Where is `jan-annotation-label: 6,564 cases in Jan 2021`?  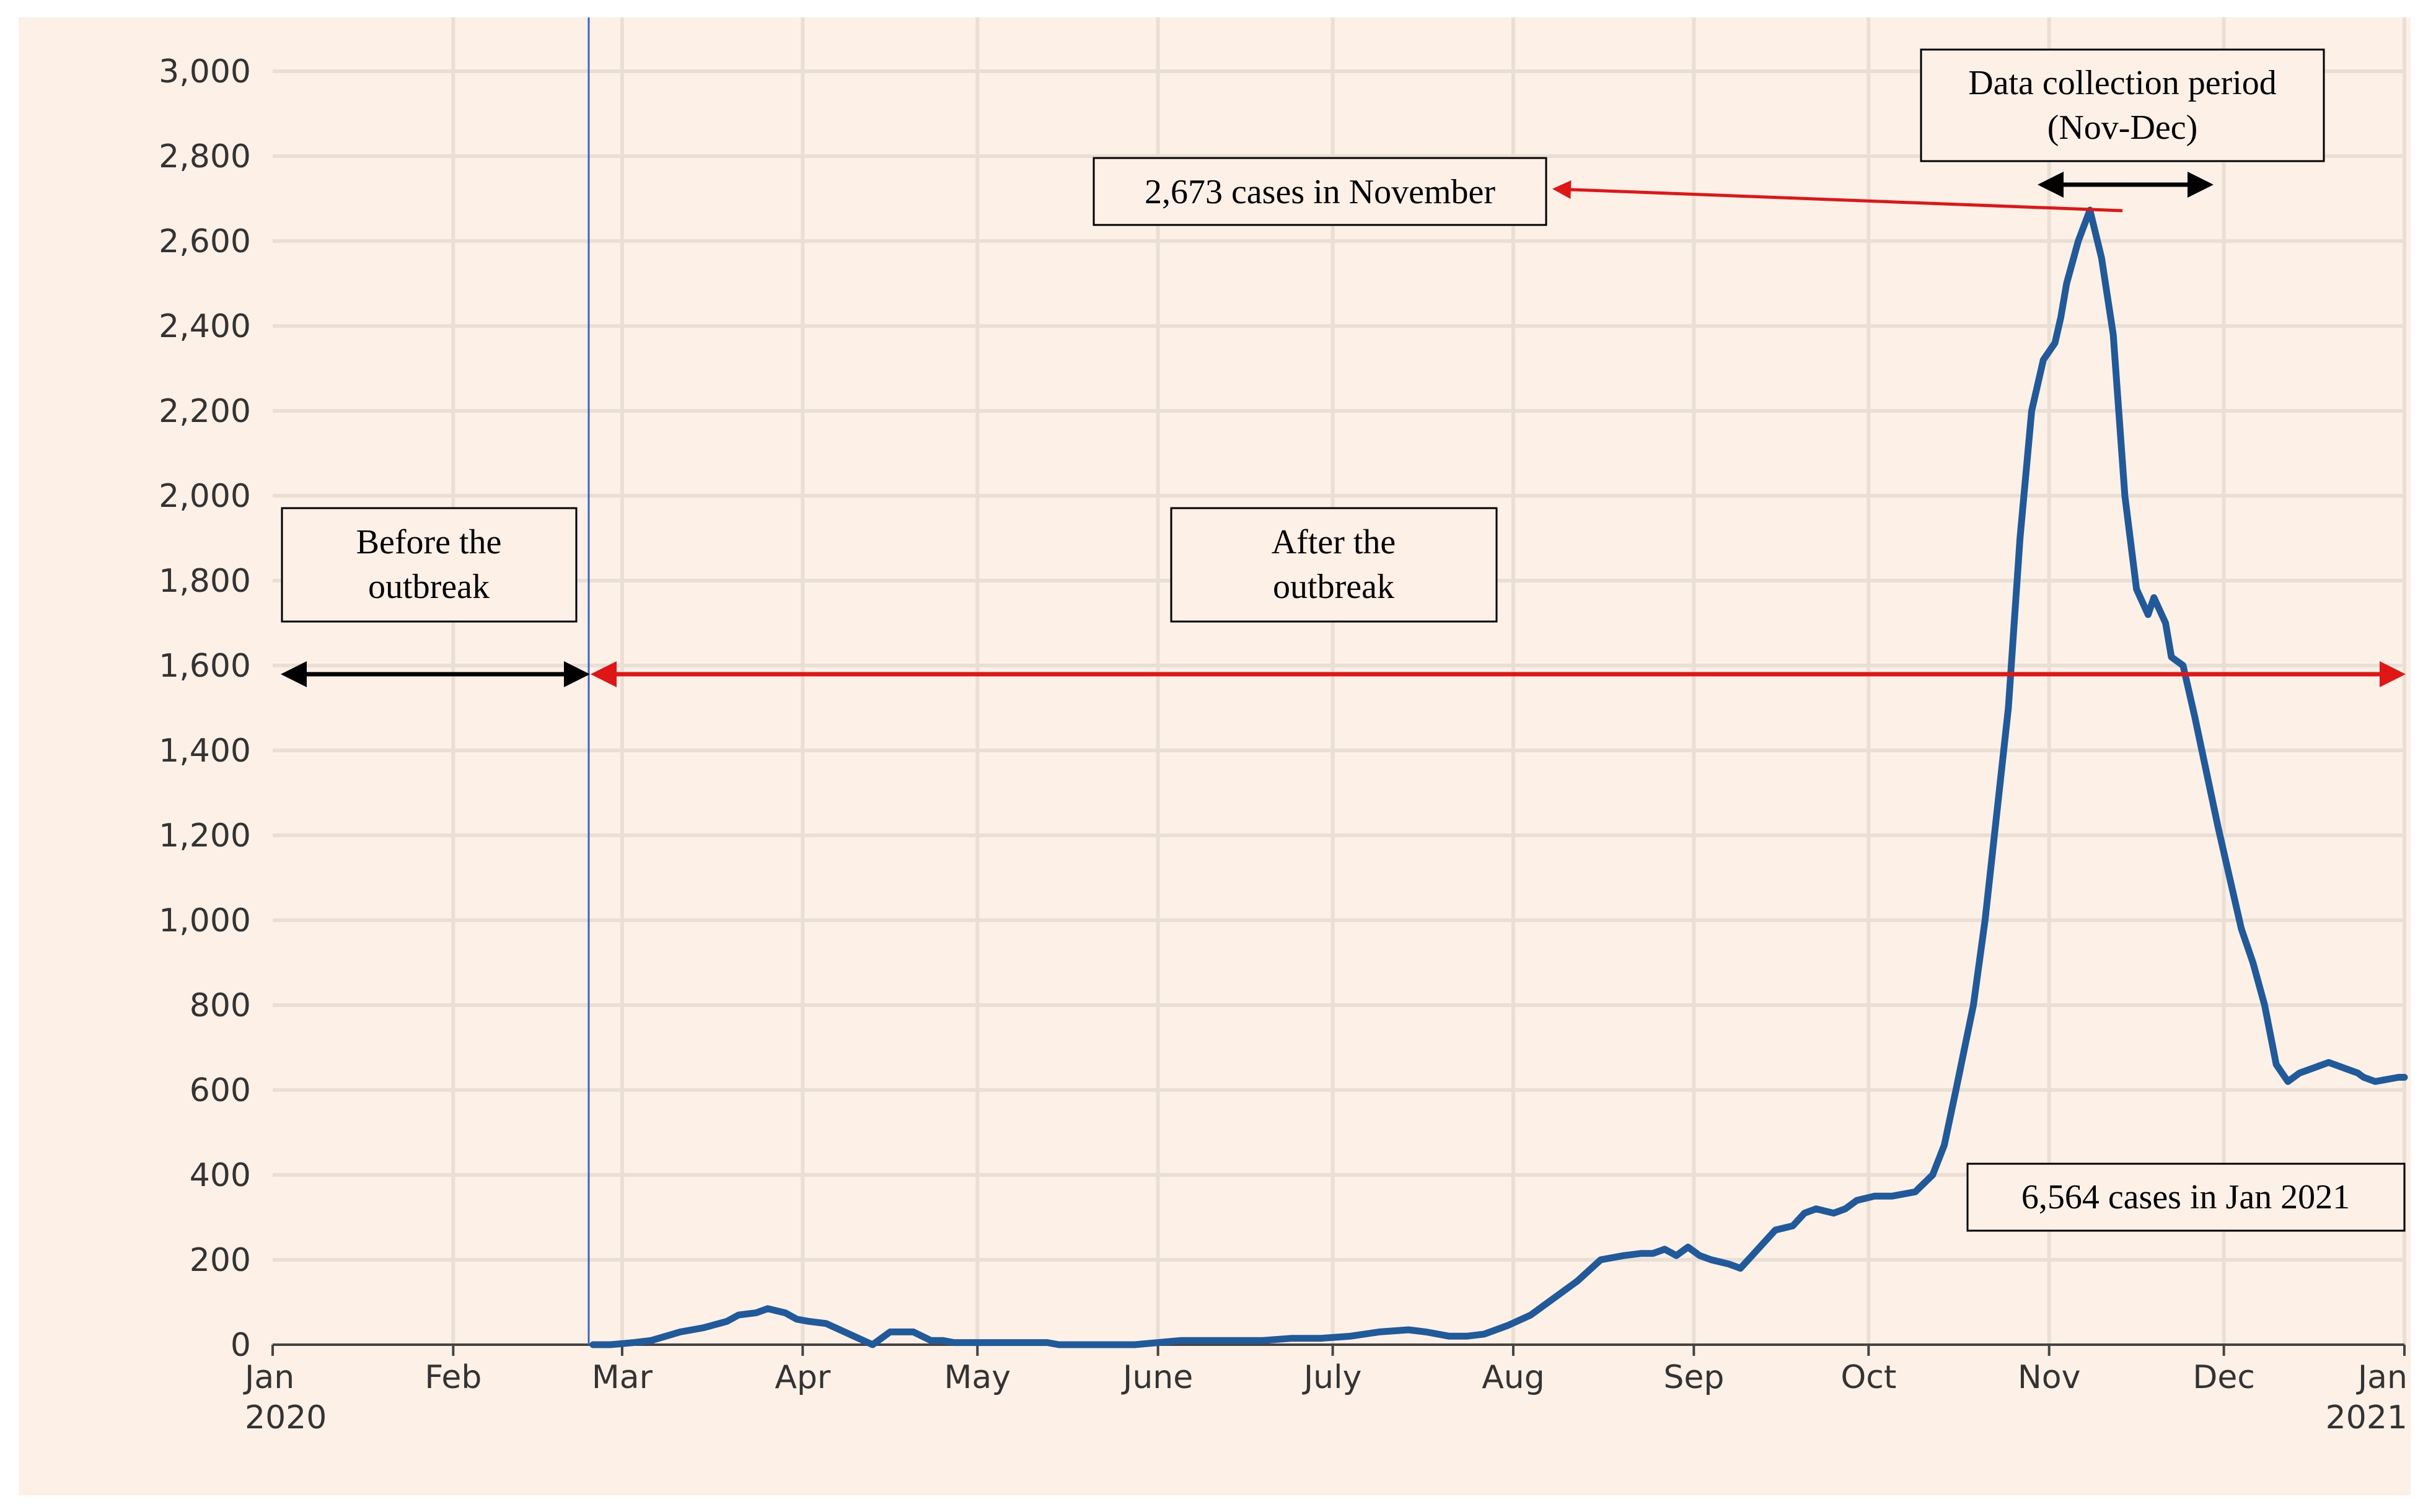 jan-annotation-label: 6,564 cases in Jan 2021 is located at coordinates (2185, 1197).